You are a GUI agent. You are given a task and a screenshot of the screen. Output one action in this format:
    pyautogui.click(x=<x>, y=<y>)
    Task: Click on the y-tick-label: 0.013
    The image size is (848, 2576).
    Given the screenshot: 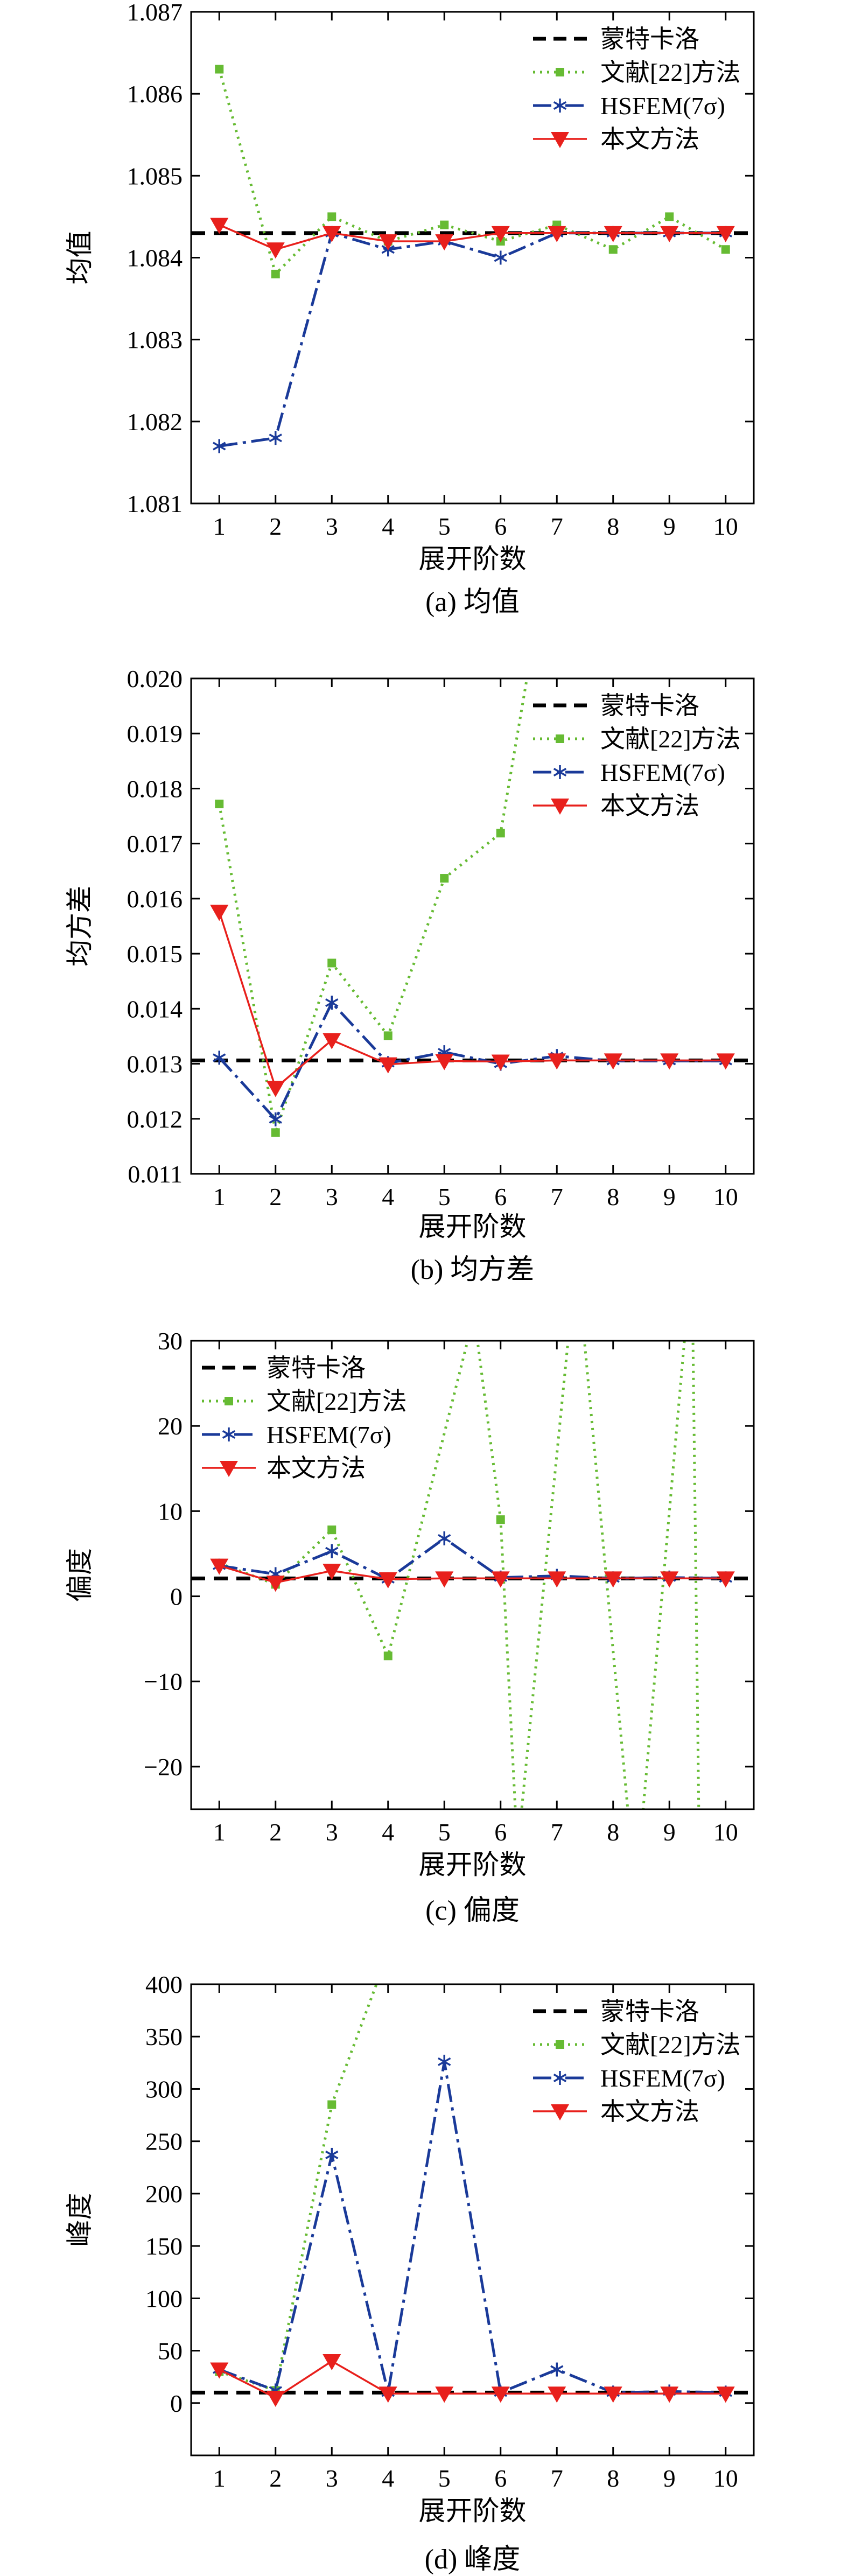 What is the action you would take?
    pyautogui.click(x=155, y=1064)
    